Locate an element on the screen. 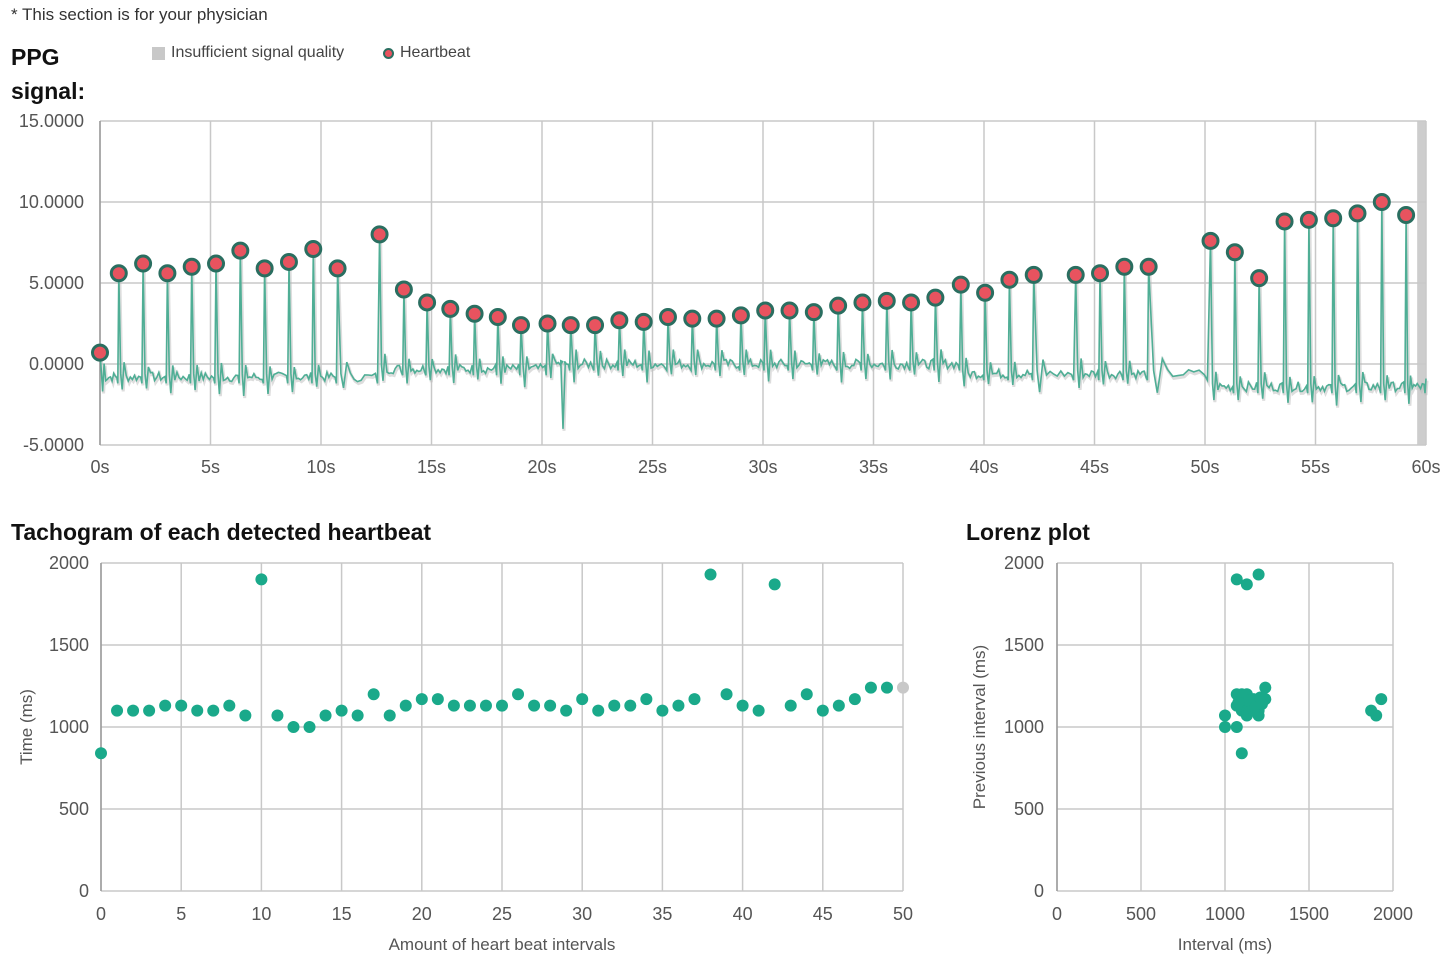  tachogram-x-tick-label: 0 is located at coordinates (101, 914).